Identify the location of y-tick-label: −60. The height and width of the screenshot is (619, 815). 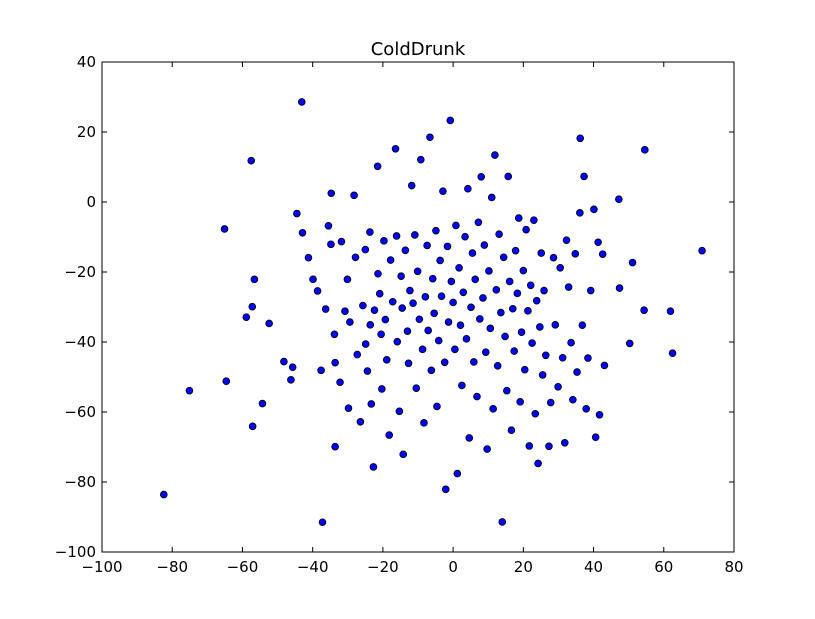
(80, 412).